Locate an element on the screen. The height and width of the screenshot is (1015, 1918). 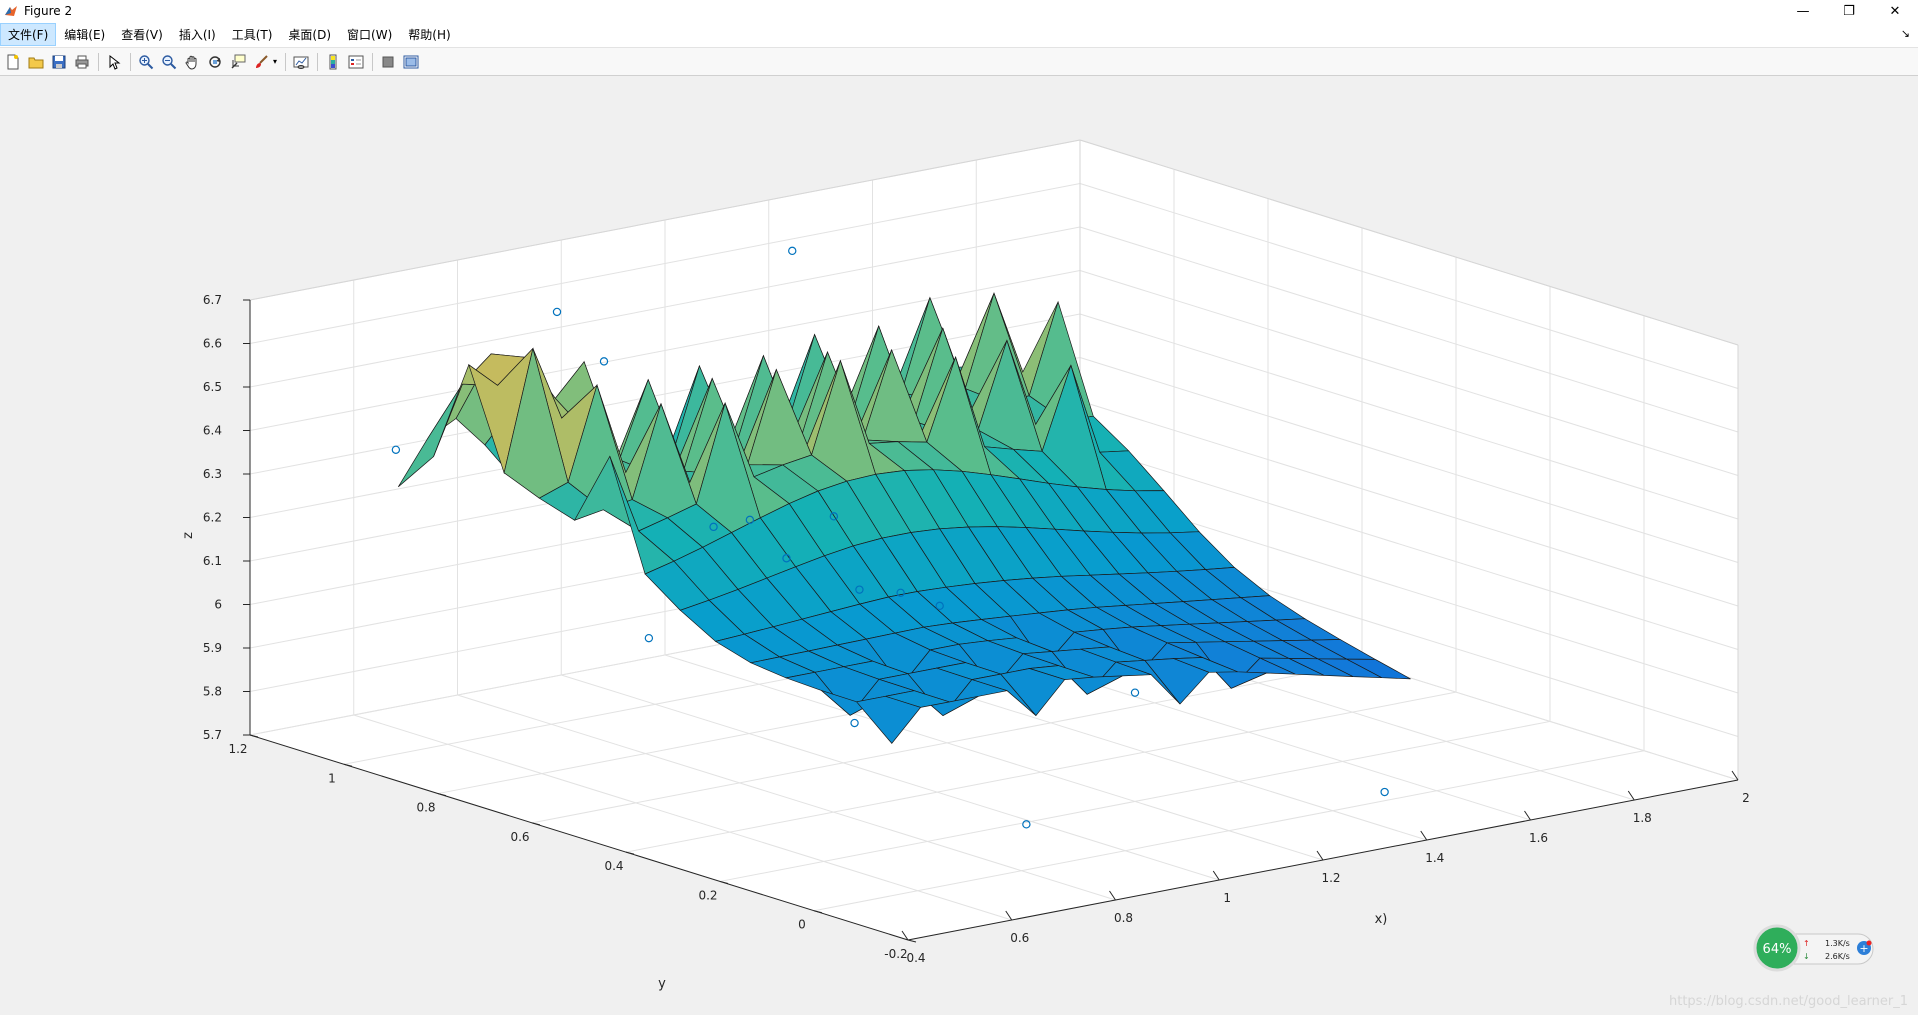
brush-dropdown-icon: ▾ is located at coordinates (275, 61).